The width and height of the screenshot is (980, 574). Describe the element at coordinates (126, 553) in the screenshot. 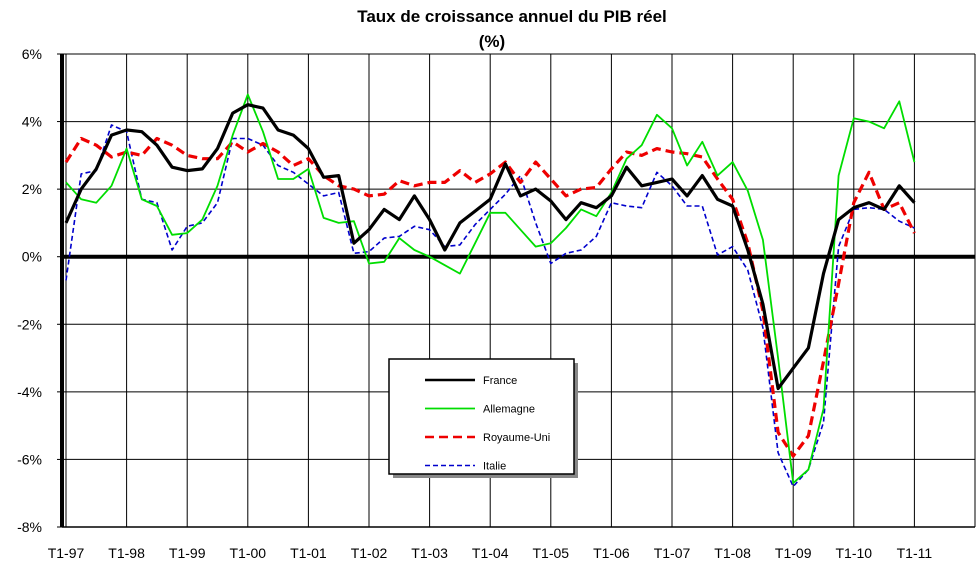

I see `x-tick-label: T1-98` at that location.